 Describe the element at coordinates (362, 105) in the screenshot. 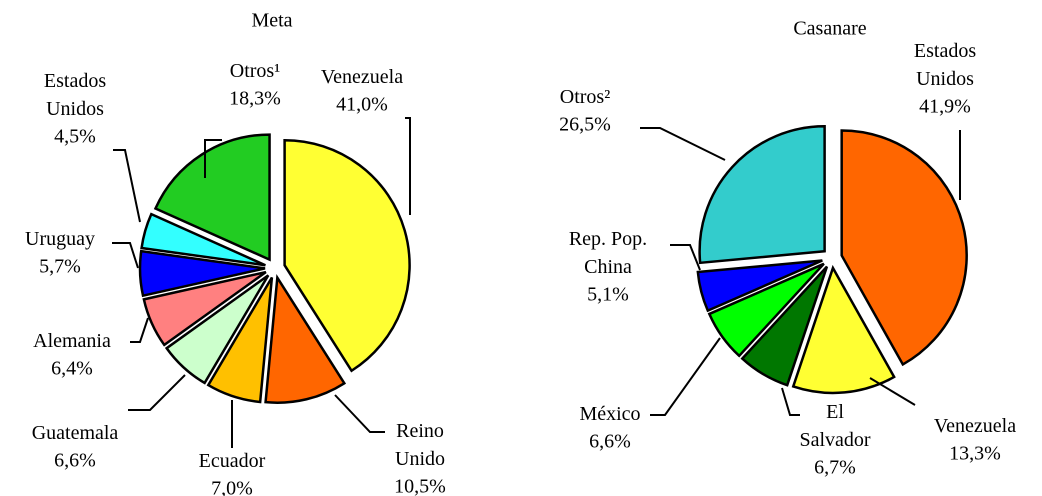

I see `value-label: 41,0%` at that location.